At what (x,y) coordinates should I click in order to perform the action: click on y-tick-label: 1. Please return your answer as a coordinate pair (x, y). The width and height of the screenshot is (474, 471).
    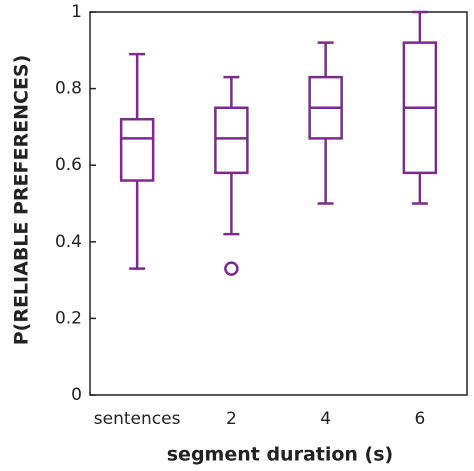
    Looking at the image, I should click on (76, 12).